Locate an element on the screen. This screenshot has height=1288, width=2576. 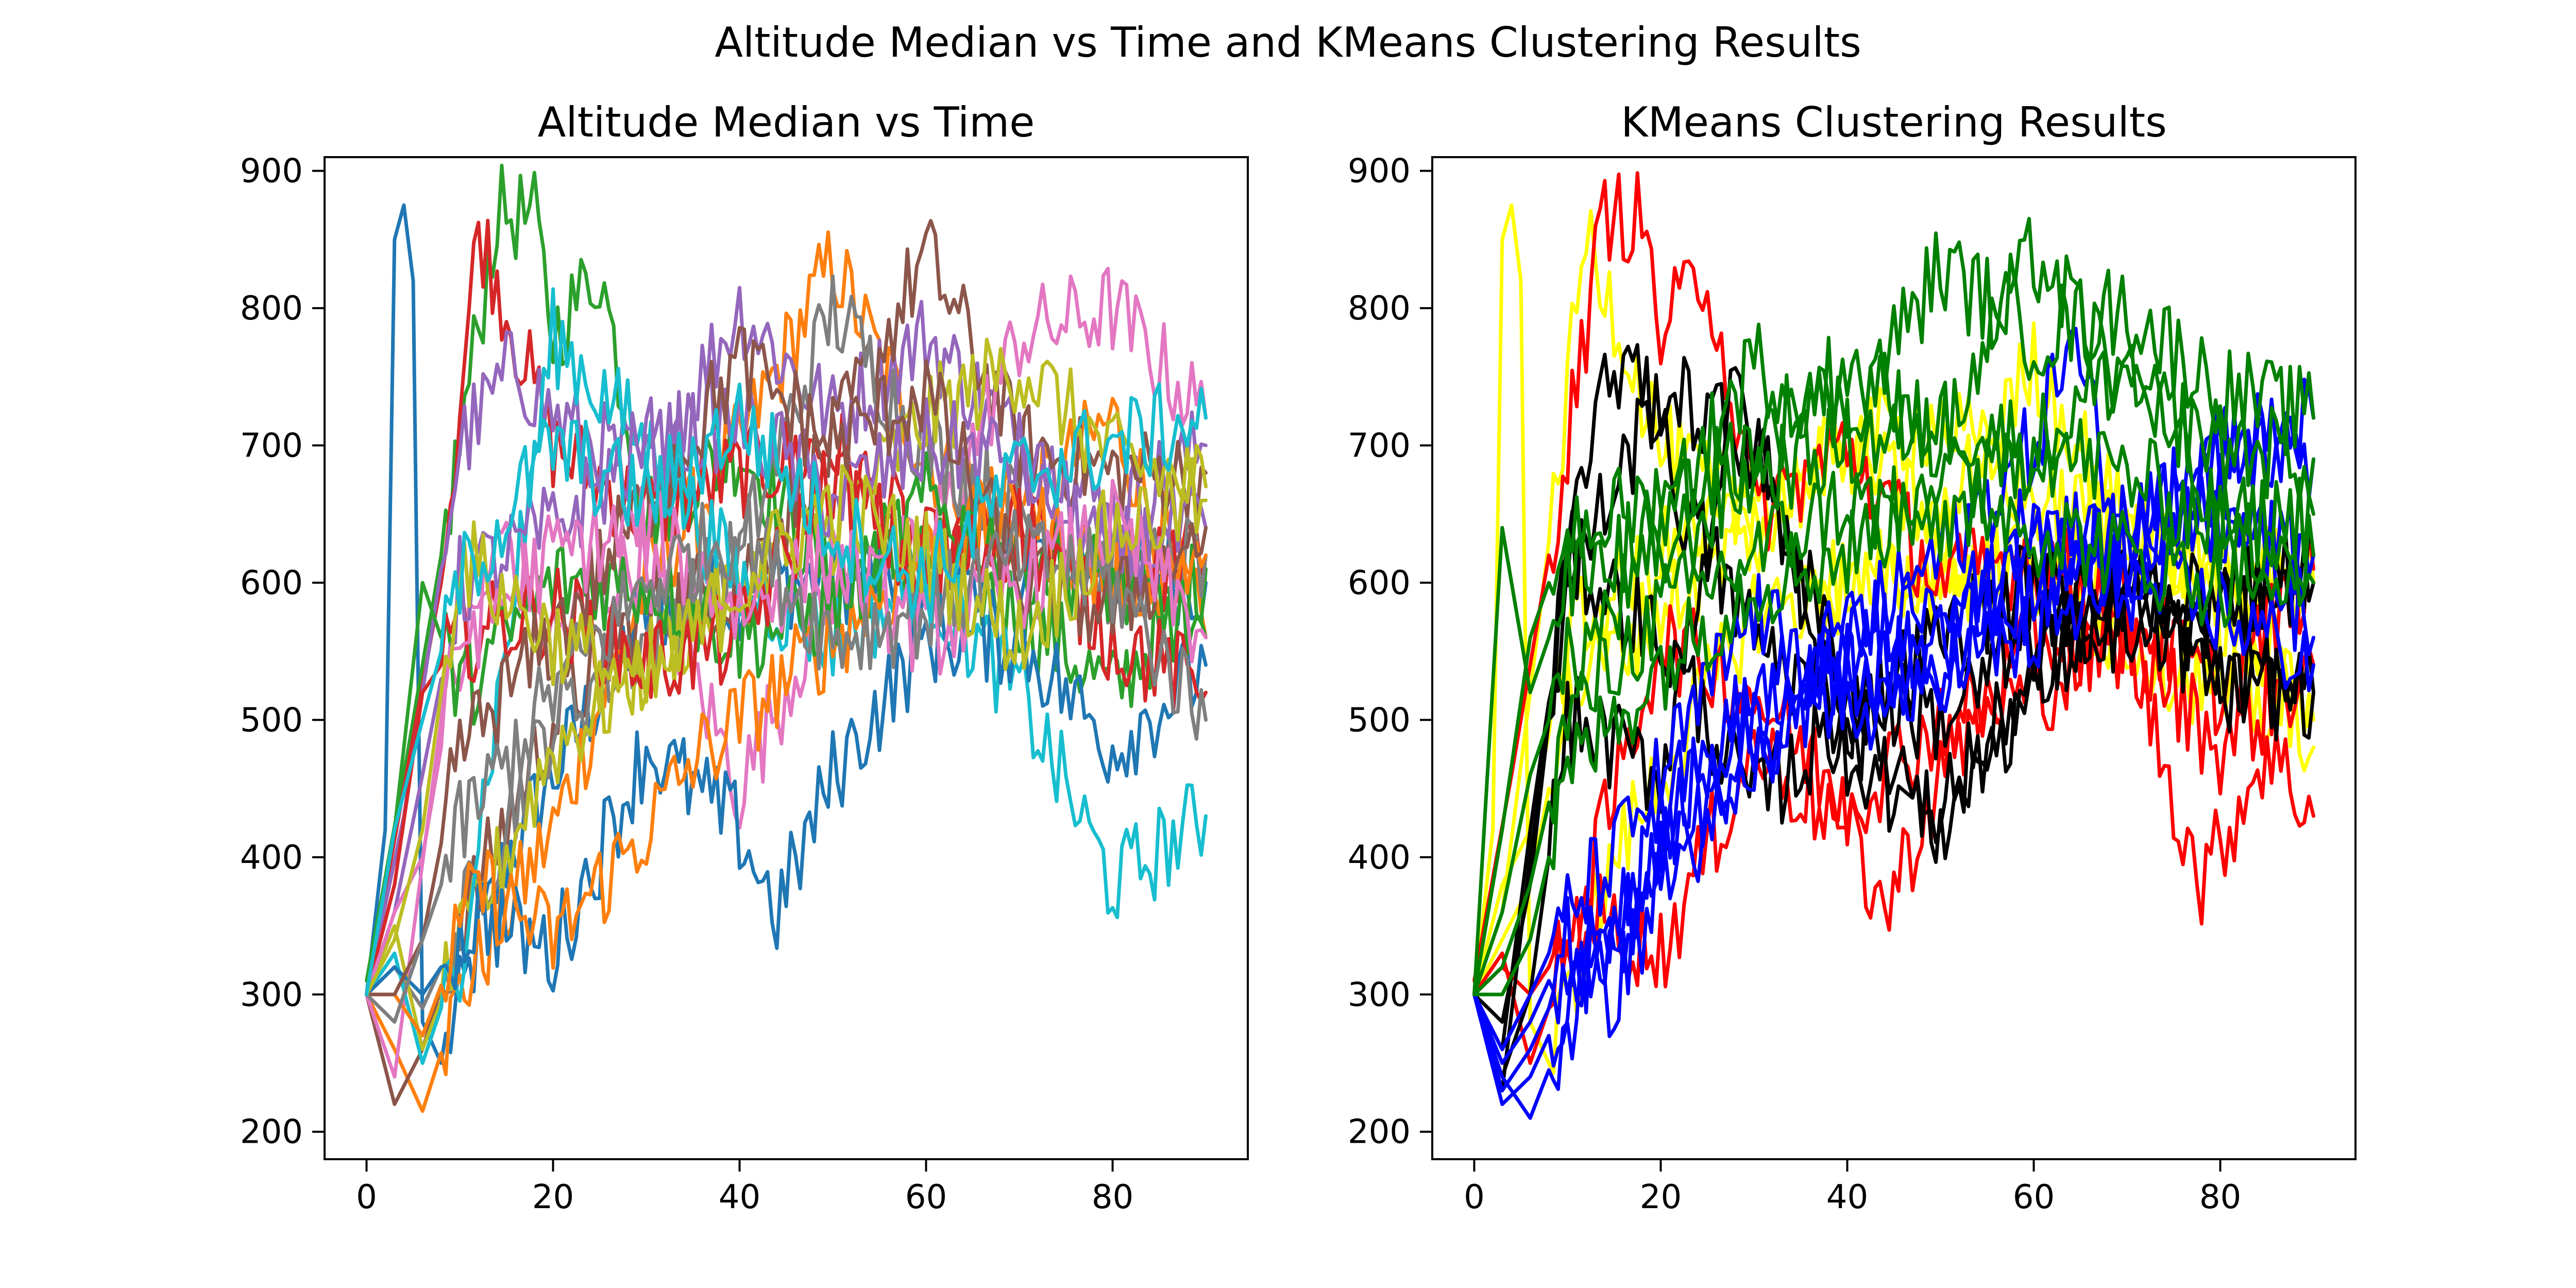
kmeans-y-tick-label: 400 is located at coordinates (1379, 858).